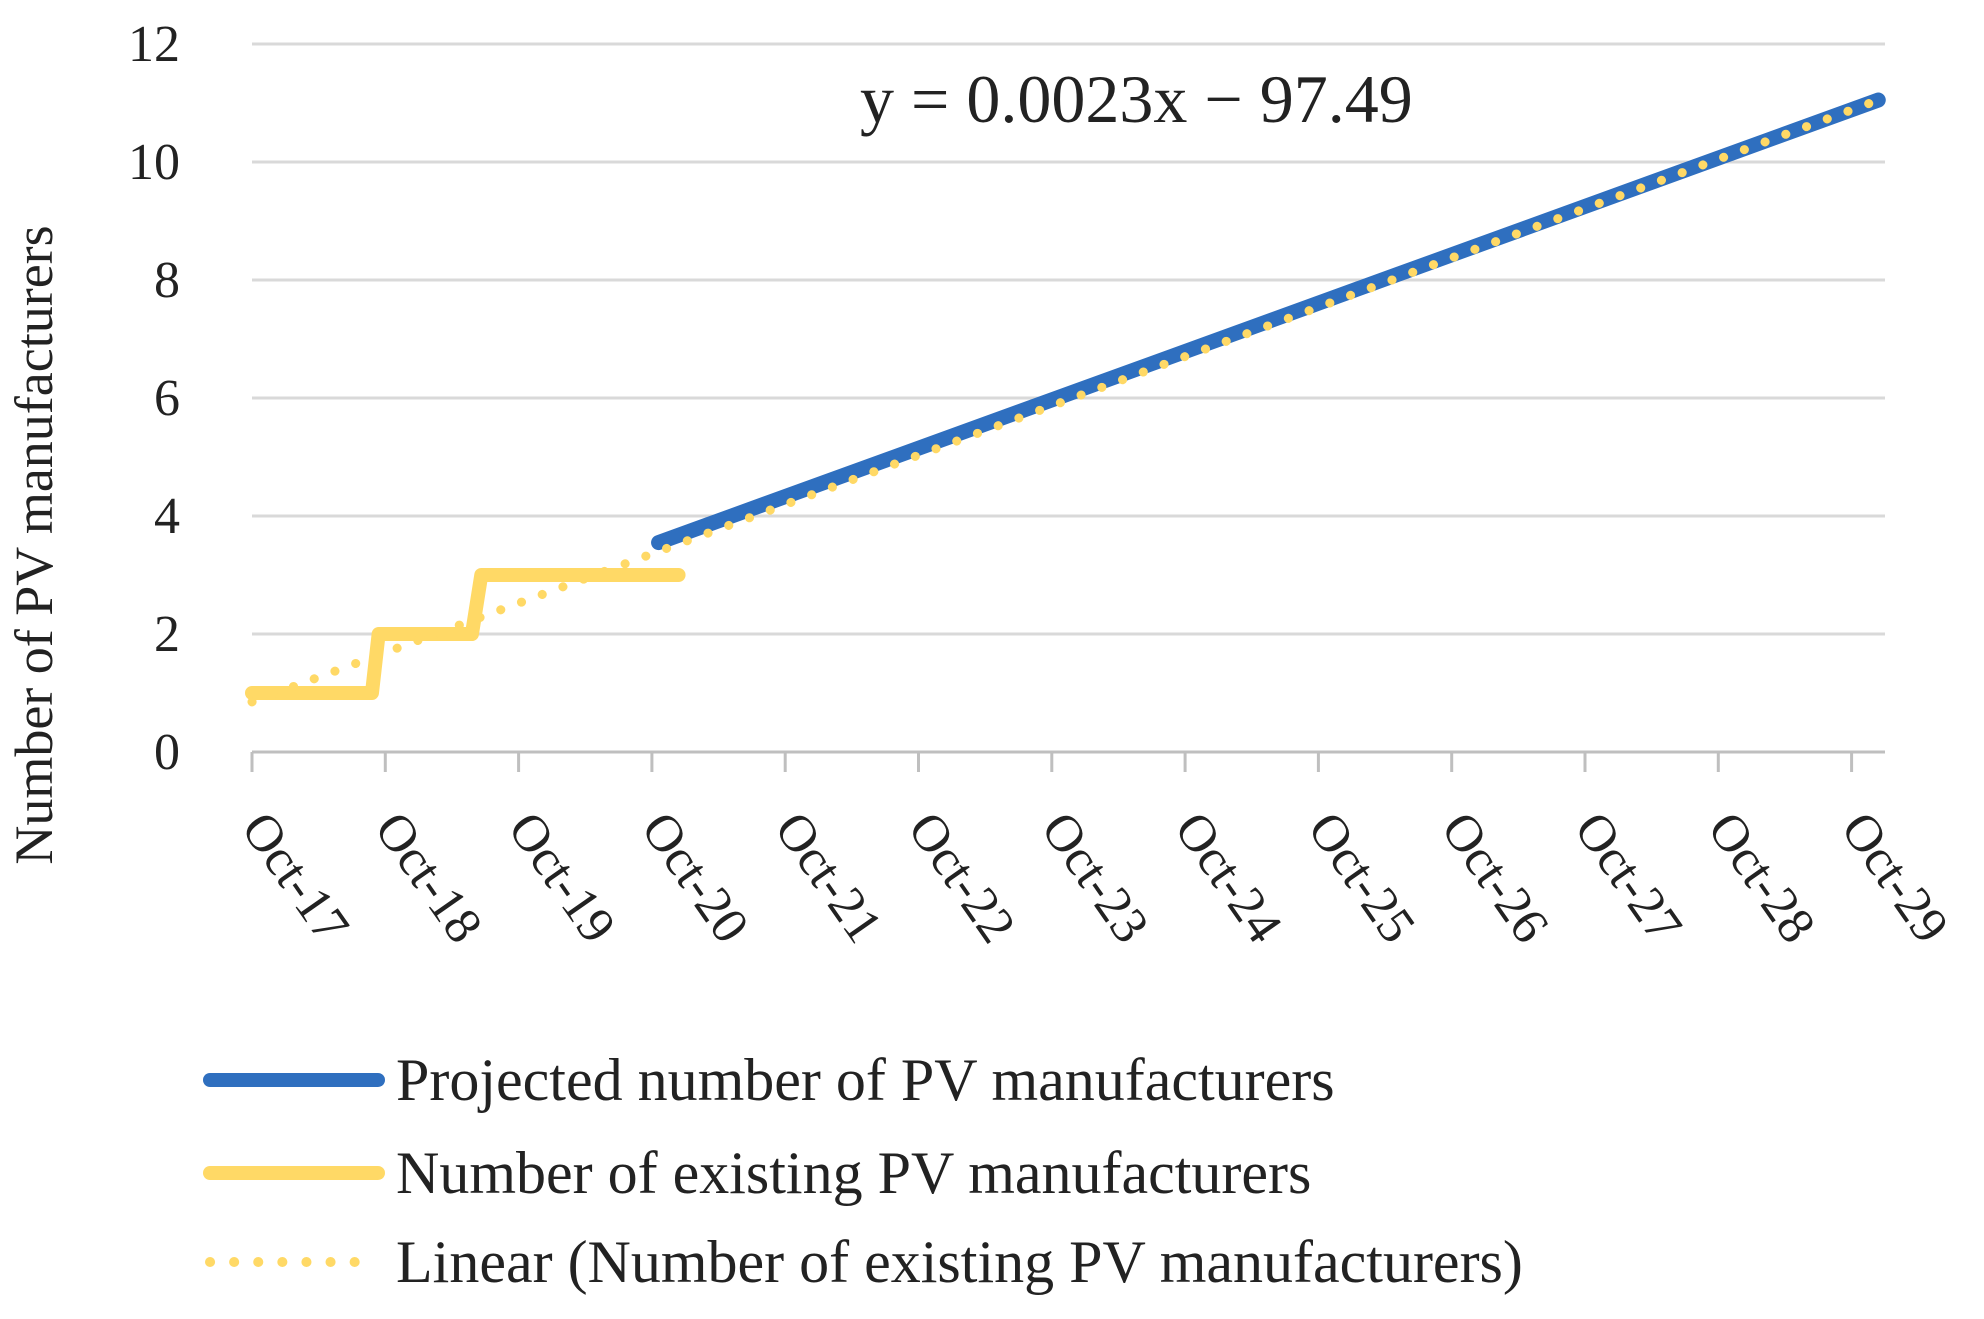 Image resolution: width=1984 pixels, height=1319 pixels. I want to click on x-tick-label: Oct-18, so click(428, 877).